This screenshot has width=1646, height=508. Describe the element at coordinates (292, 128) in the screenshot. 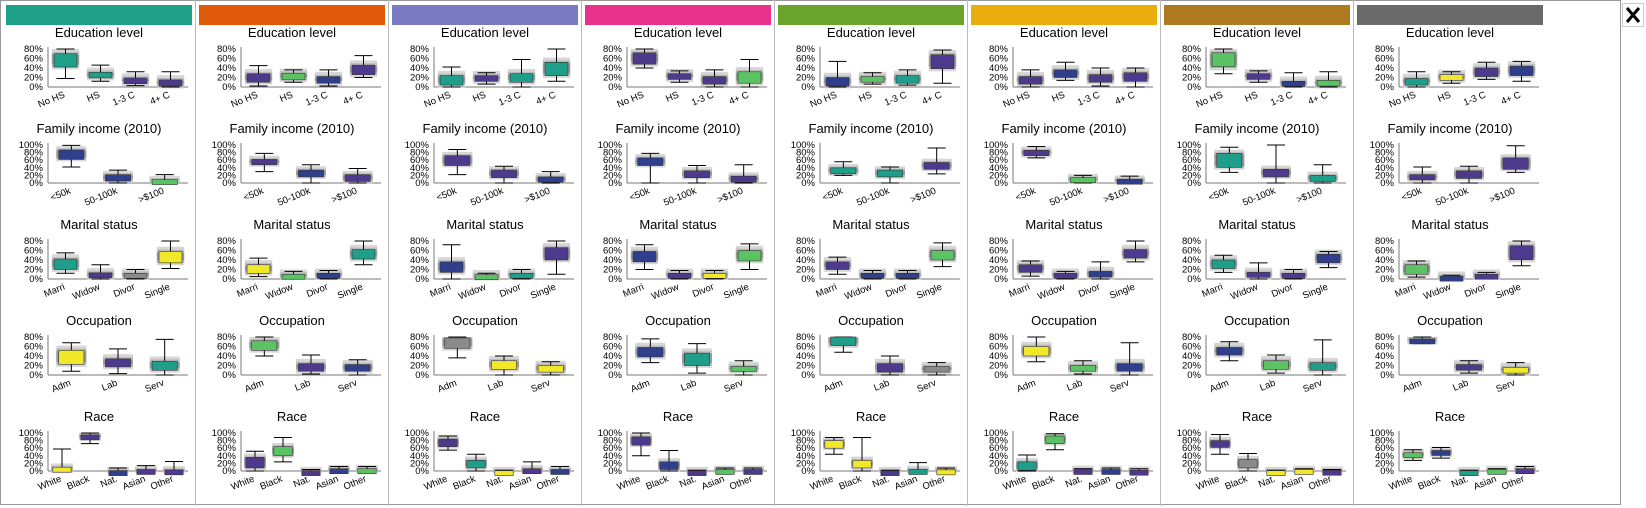

I see `section-title-income: Family income (2010)` at that location.